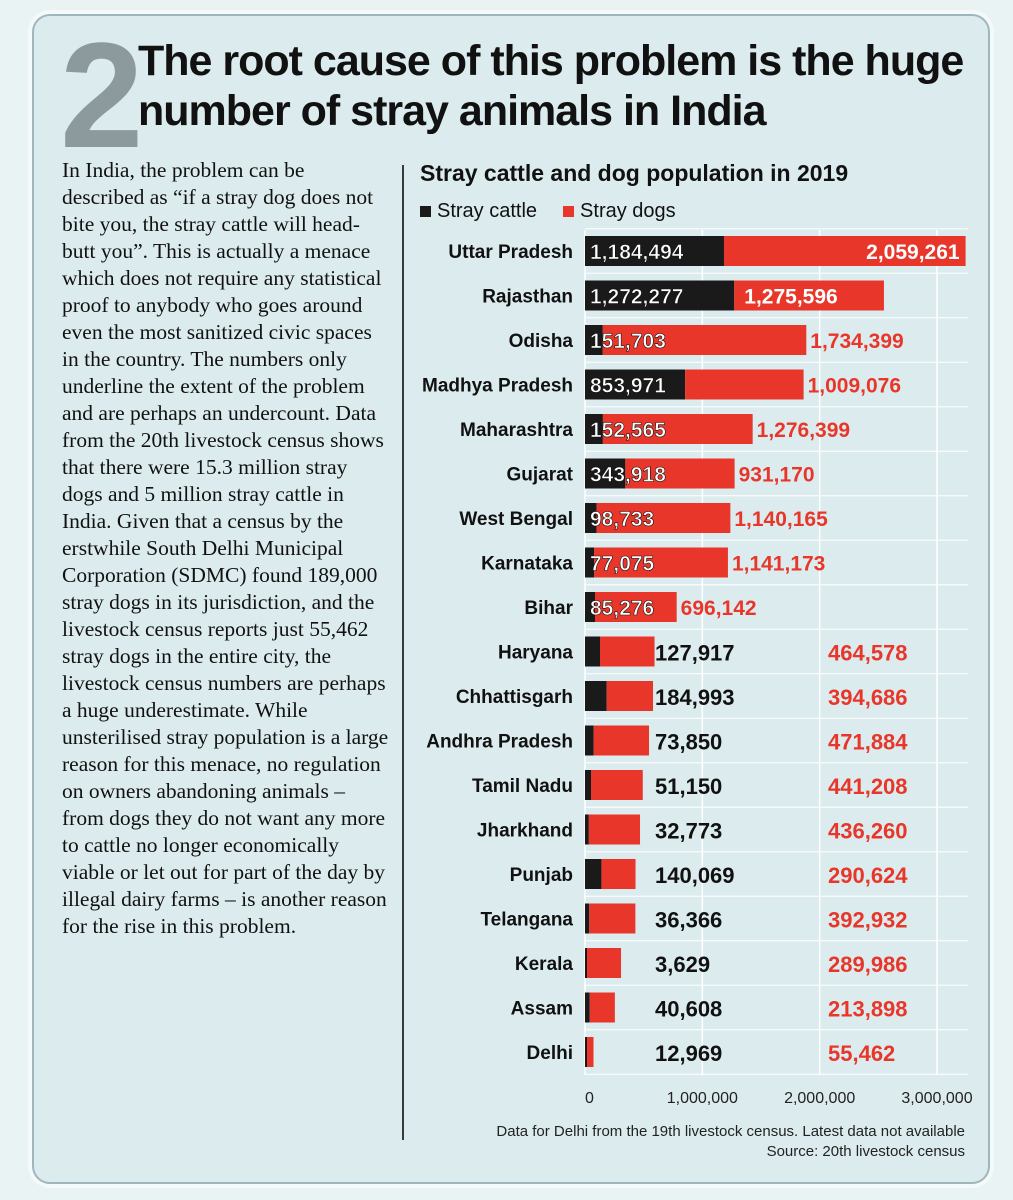 The height and width of the screenshot is (1200, 1013). Describe the element at coordinates (688, 831) in the screenshot. I see `value-label-cattle: 32,773` at that location.